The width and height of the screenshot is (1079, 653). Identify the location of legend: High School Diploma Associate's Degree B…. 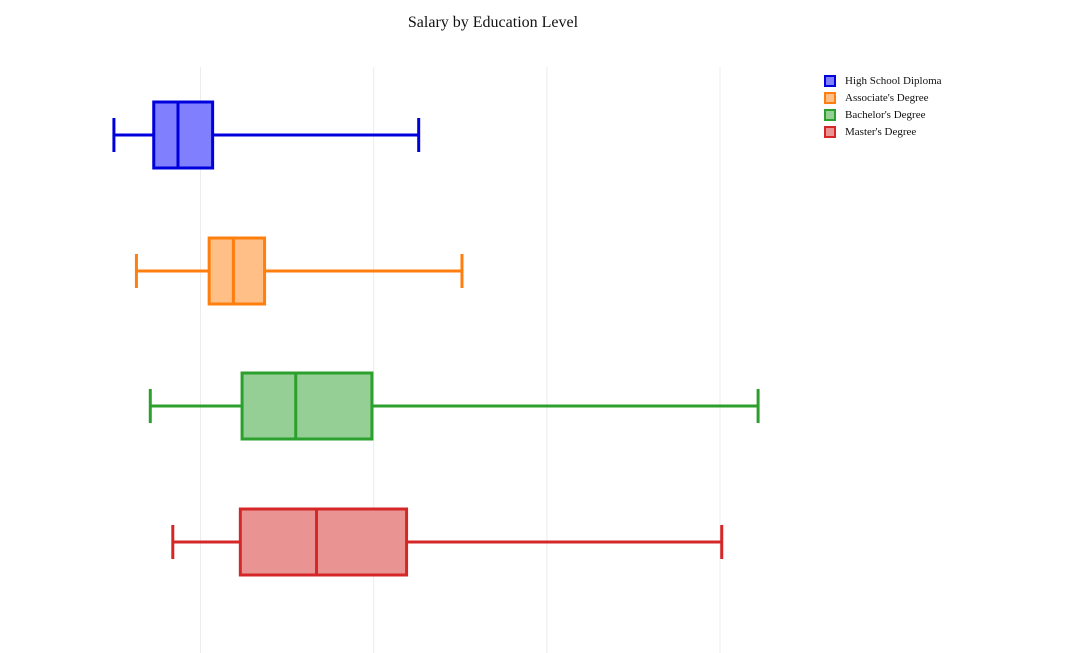
(883, 106).